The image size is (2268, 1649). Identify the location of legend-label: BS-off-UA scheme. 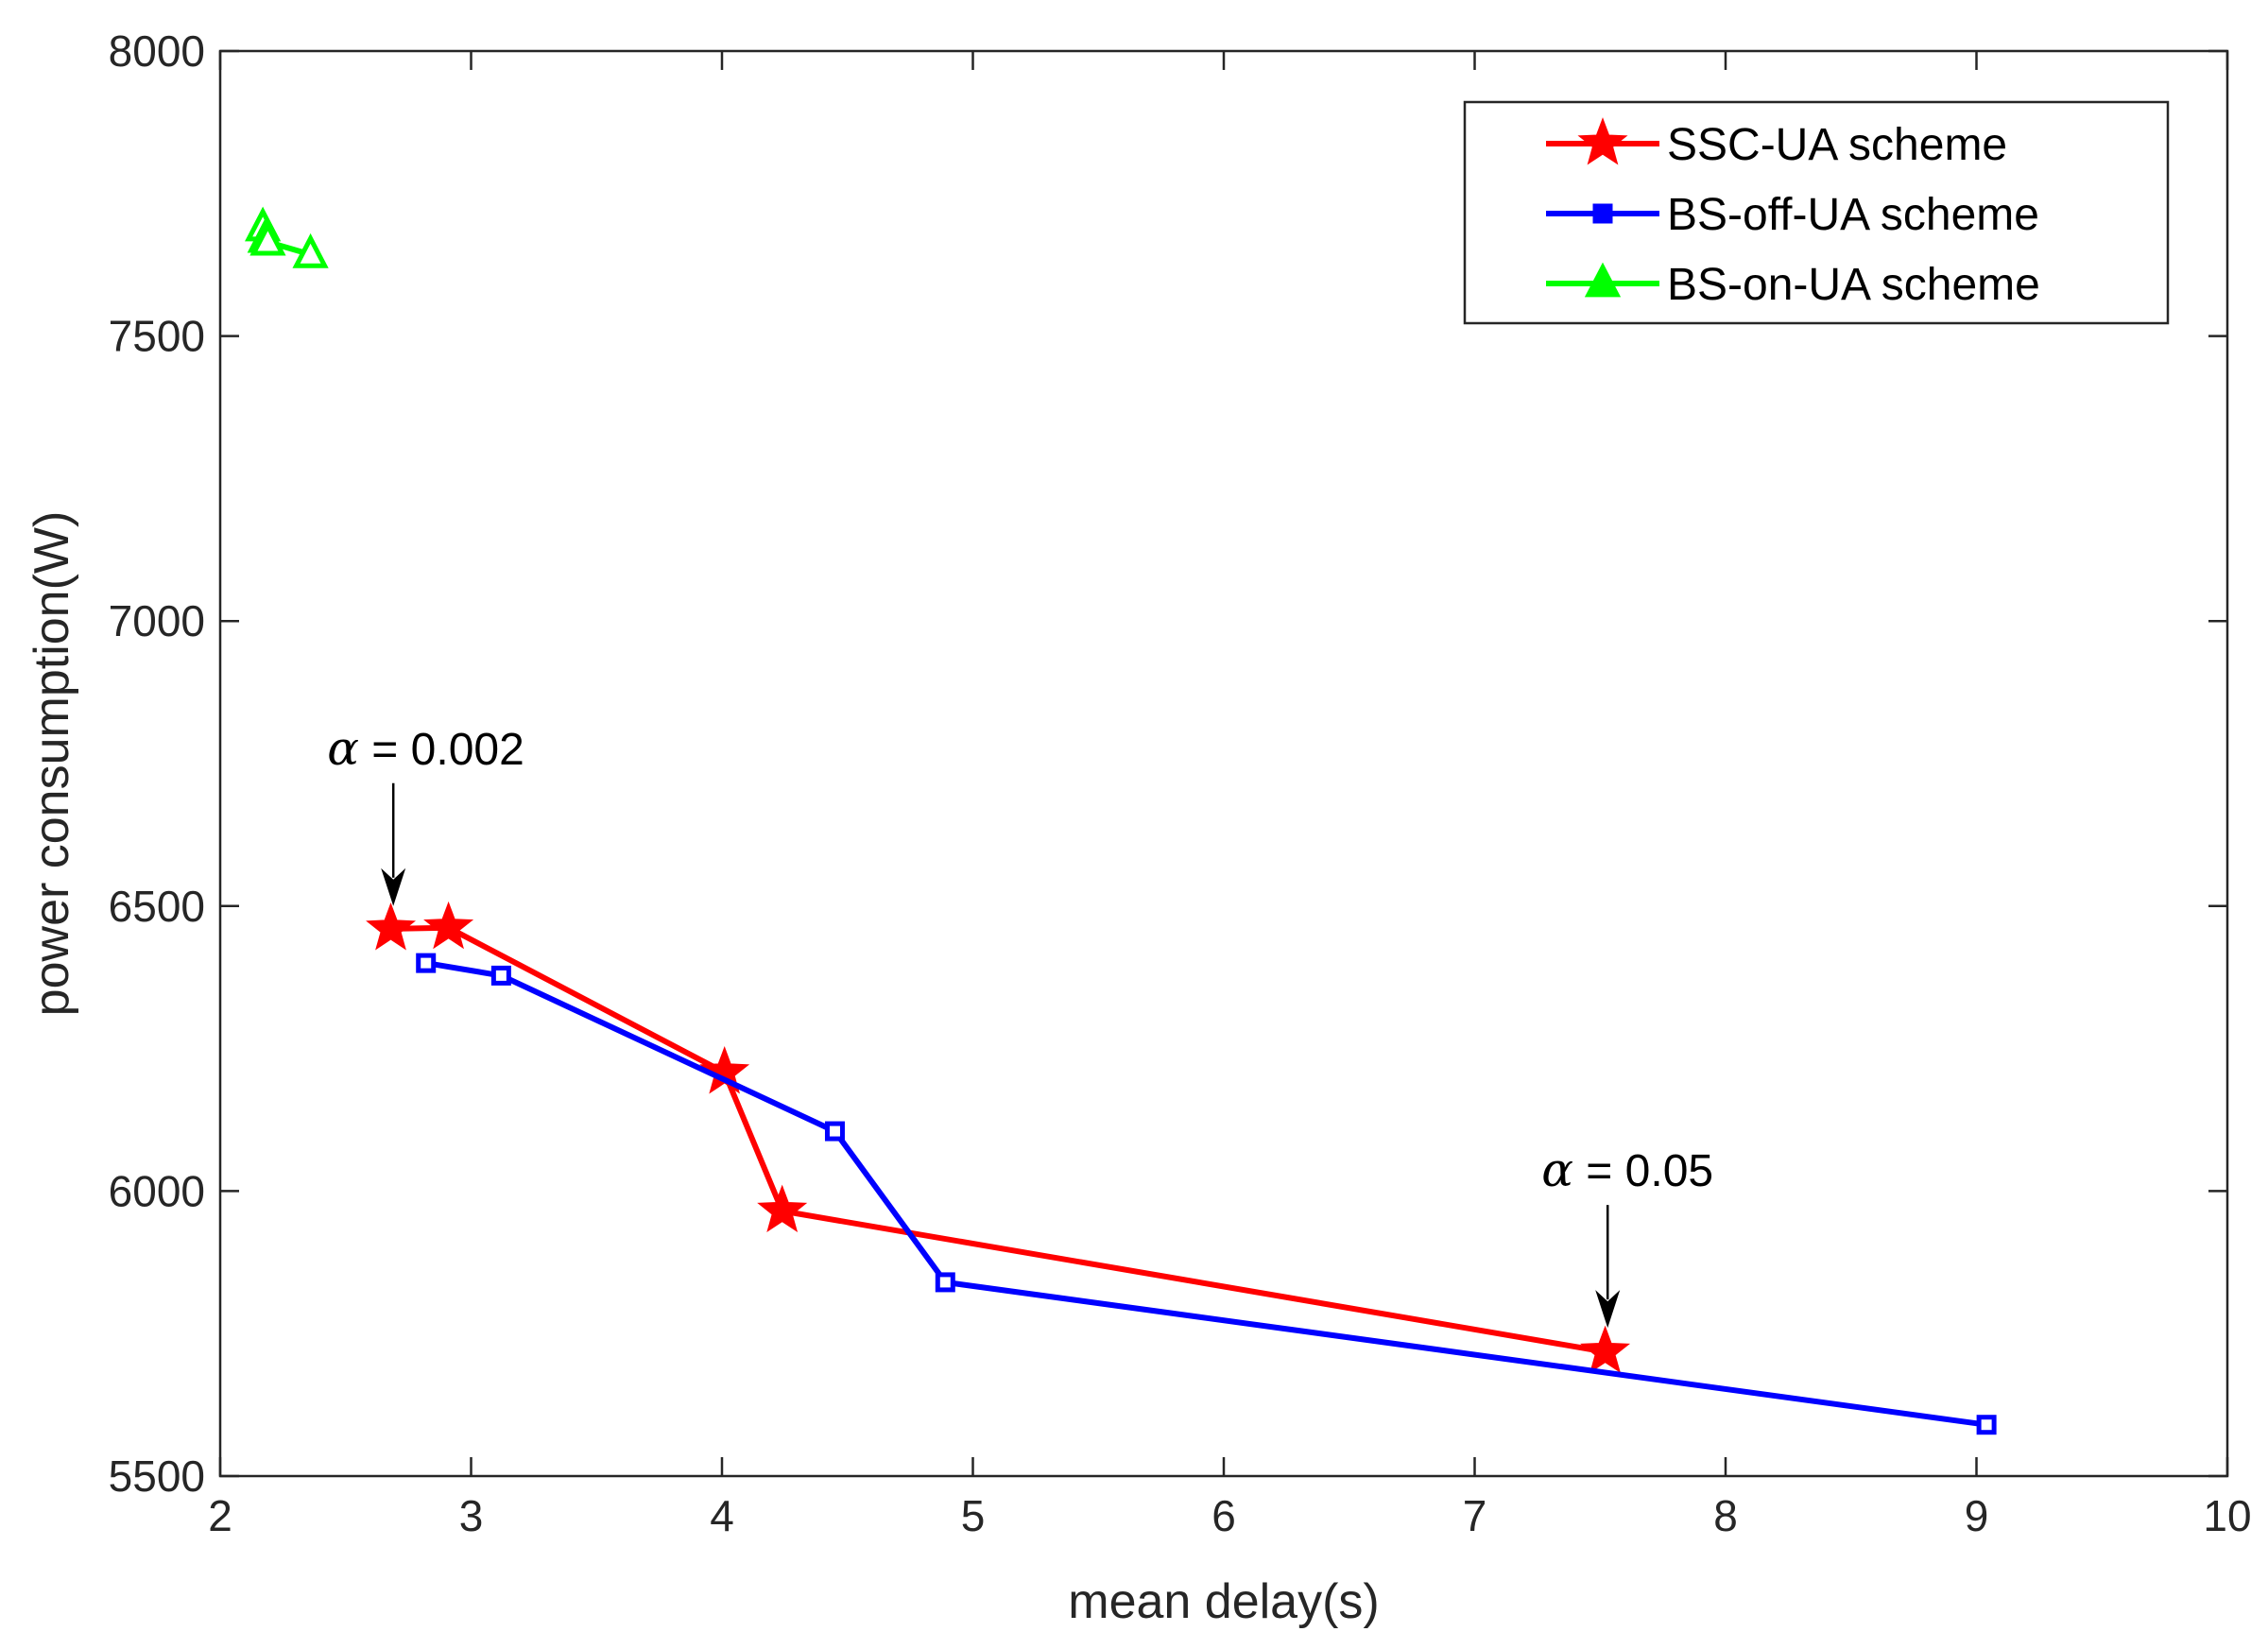
(1853, 215).